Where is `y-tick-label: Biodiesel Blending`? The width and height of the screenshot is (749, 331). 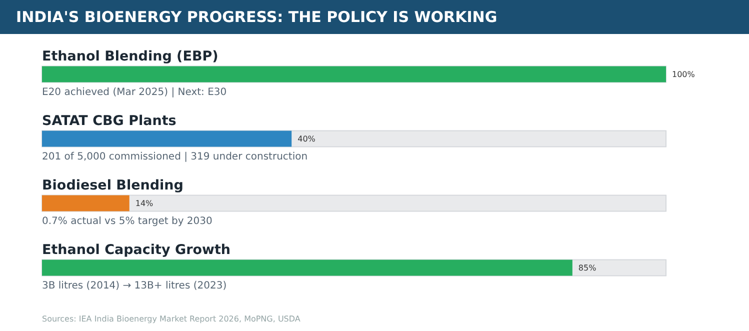
y-tick-label: Biodiesel Blending is located at coordinates (113, 185).